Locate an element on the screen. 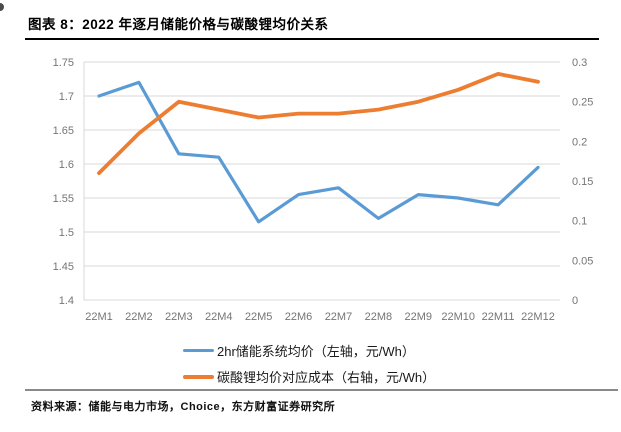  x-axis-tick-label: 22M3 is located at coordinates (179, 317).